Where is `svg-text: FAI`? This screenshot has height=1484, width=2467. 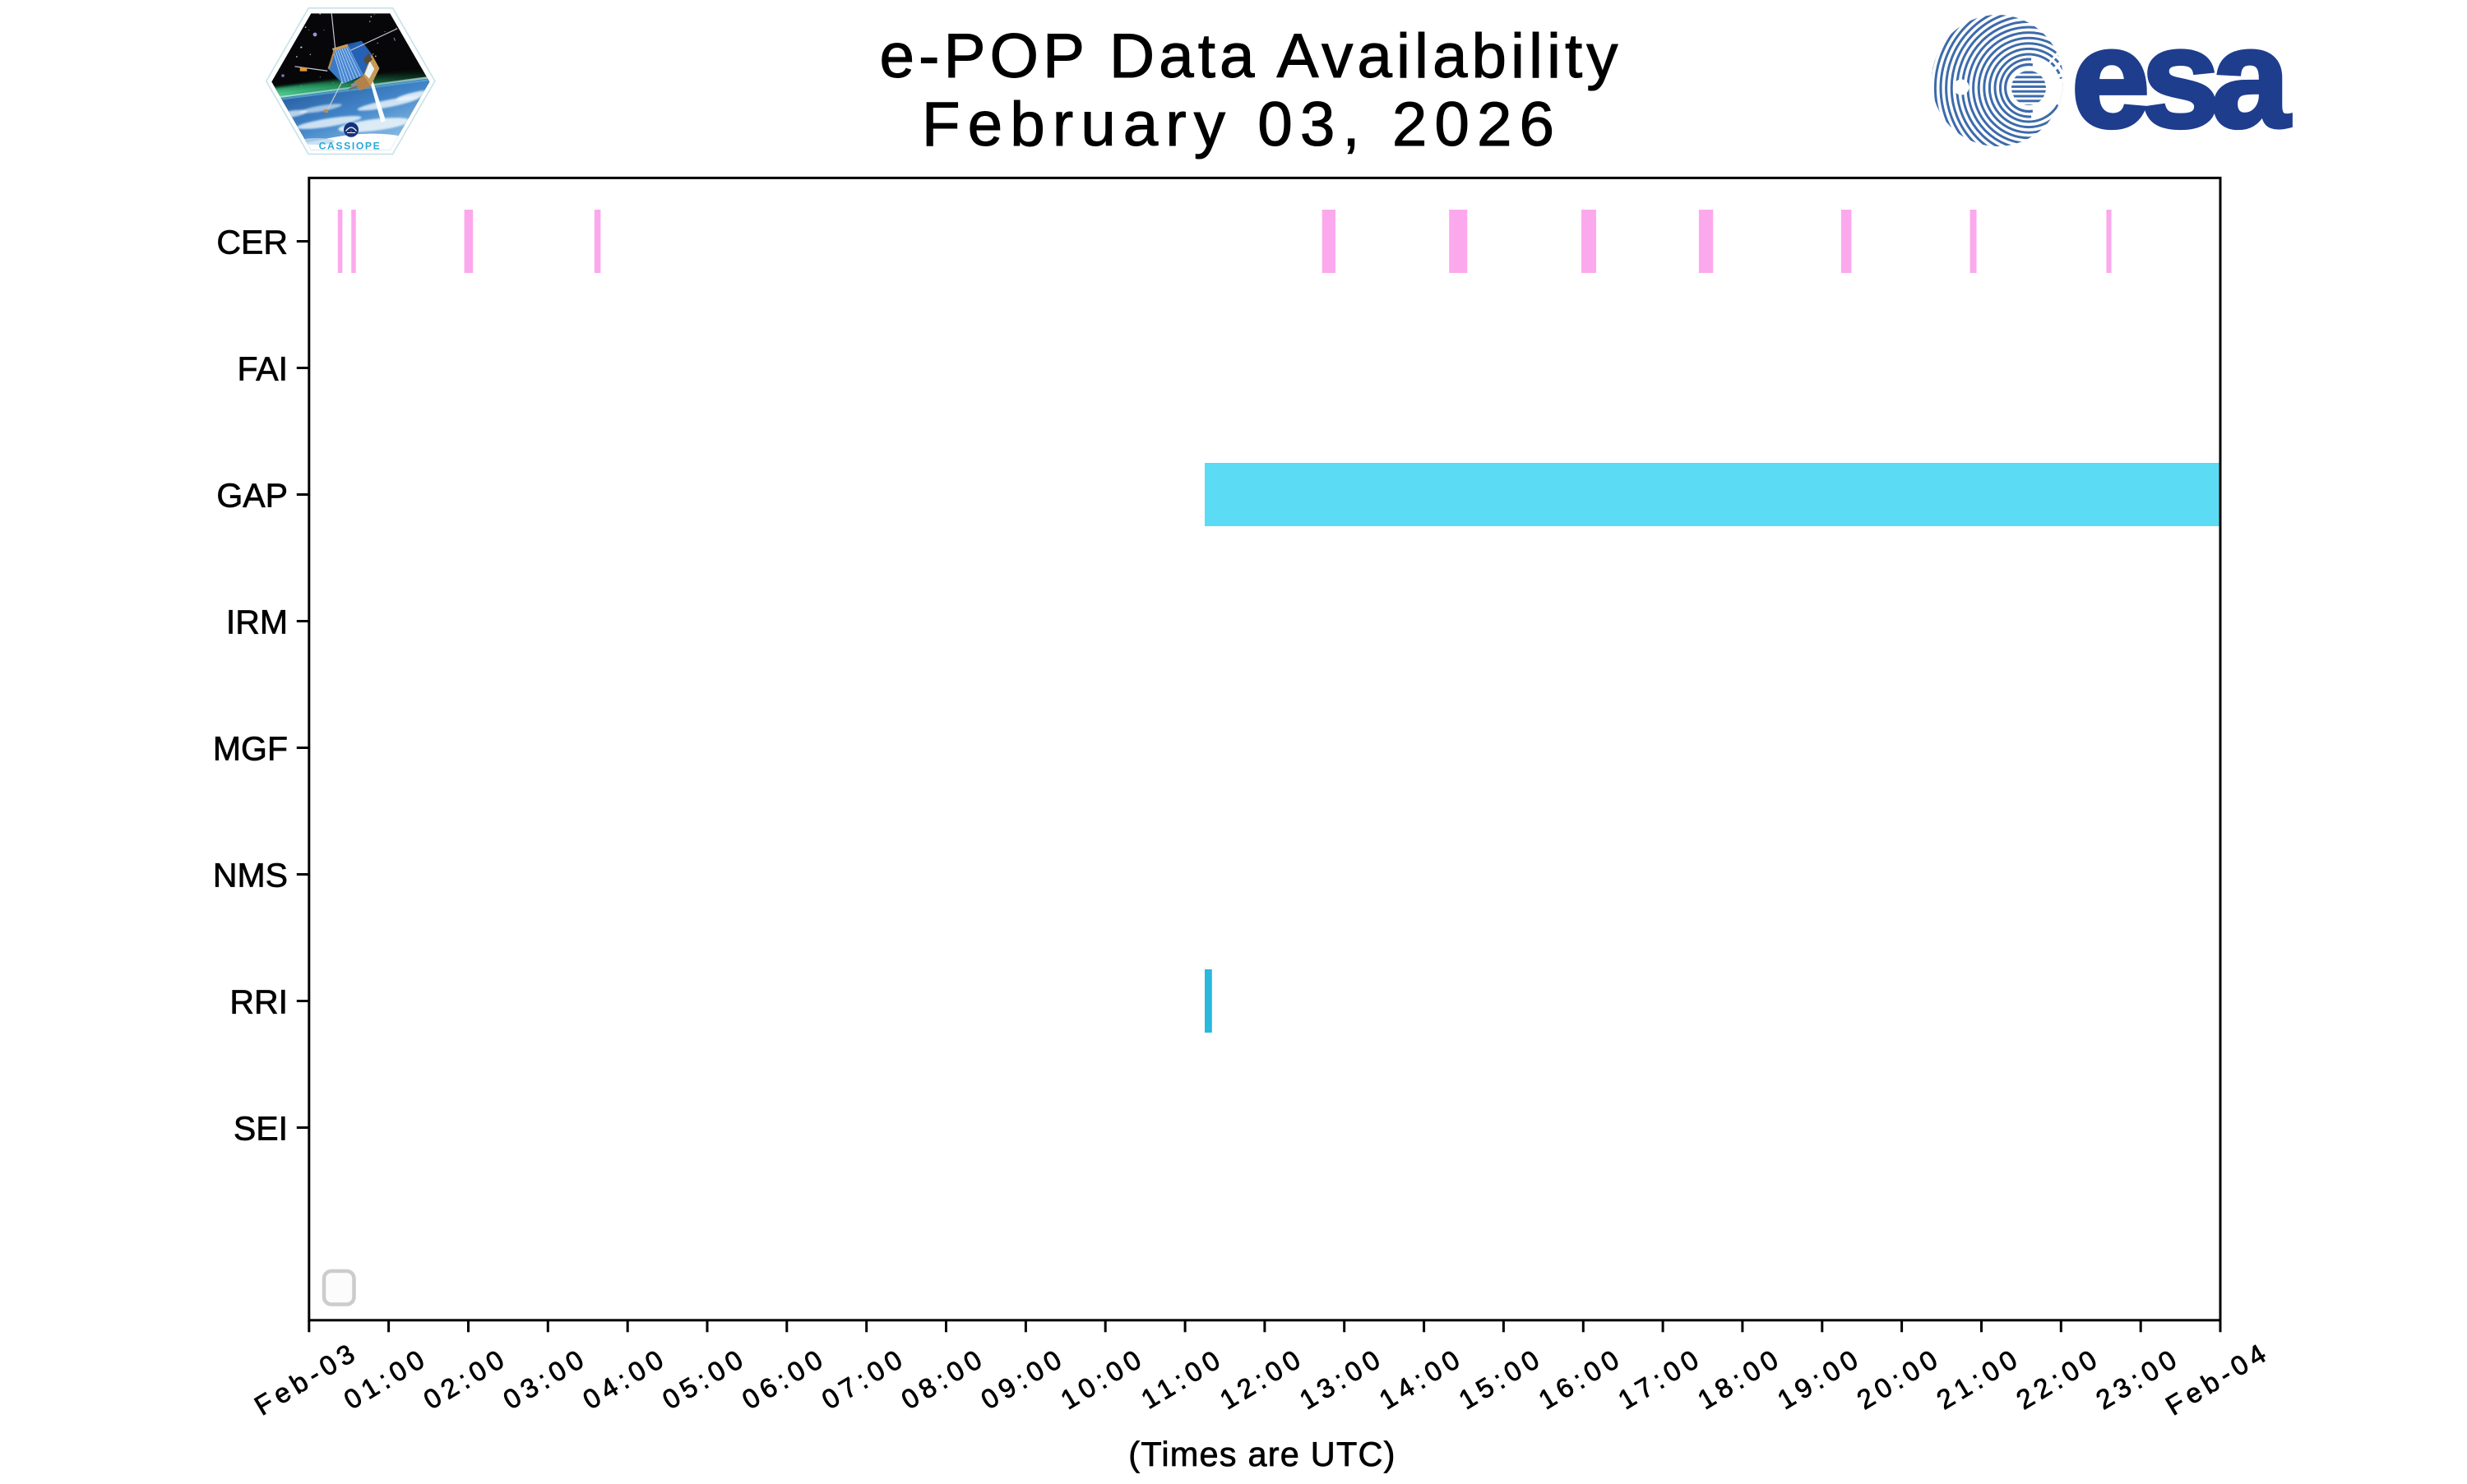 svg-text: FAI is located at coordinates (262, 369).